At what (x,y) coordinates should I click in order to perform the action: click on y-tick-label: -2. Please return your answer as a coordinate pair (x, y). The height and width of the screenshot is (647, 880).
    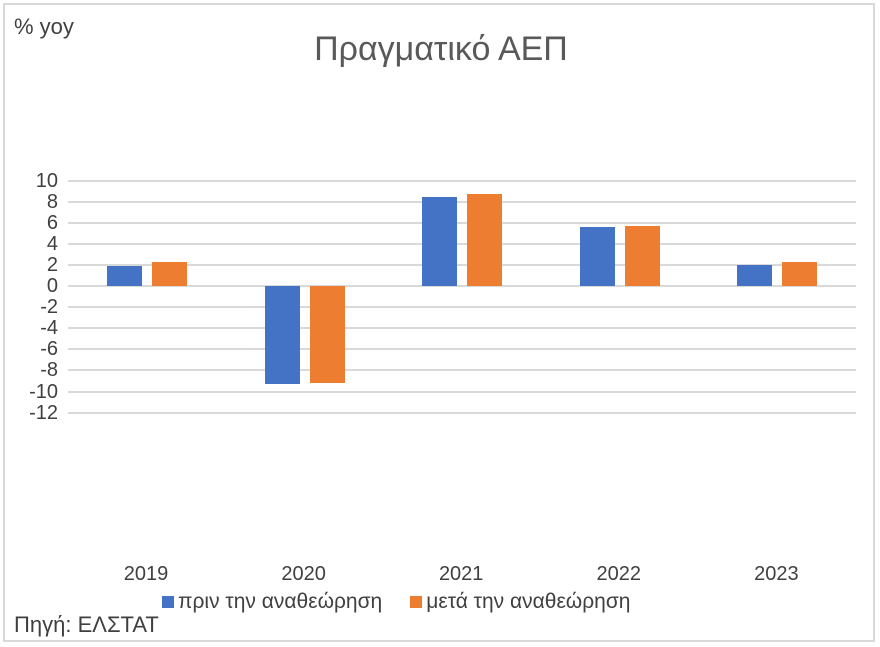
    Looking at the image, I should click on (49, 307).